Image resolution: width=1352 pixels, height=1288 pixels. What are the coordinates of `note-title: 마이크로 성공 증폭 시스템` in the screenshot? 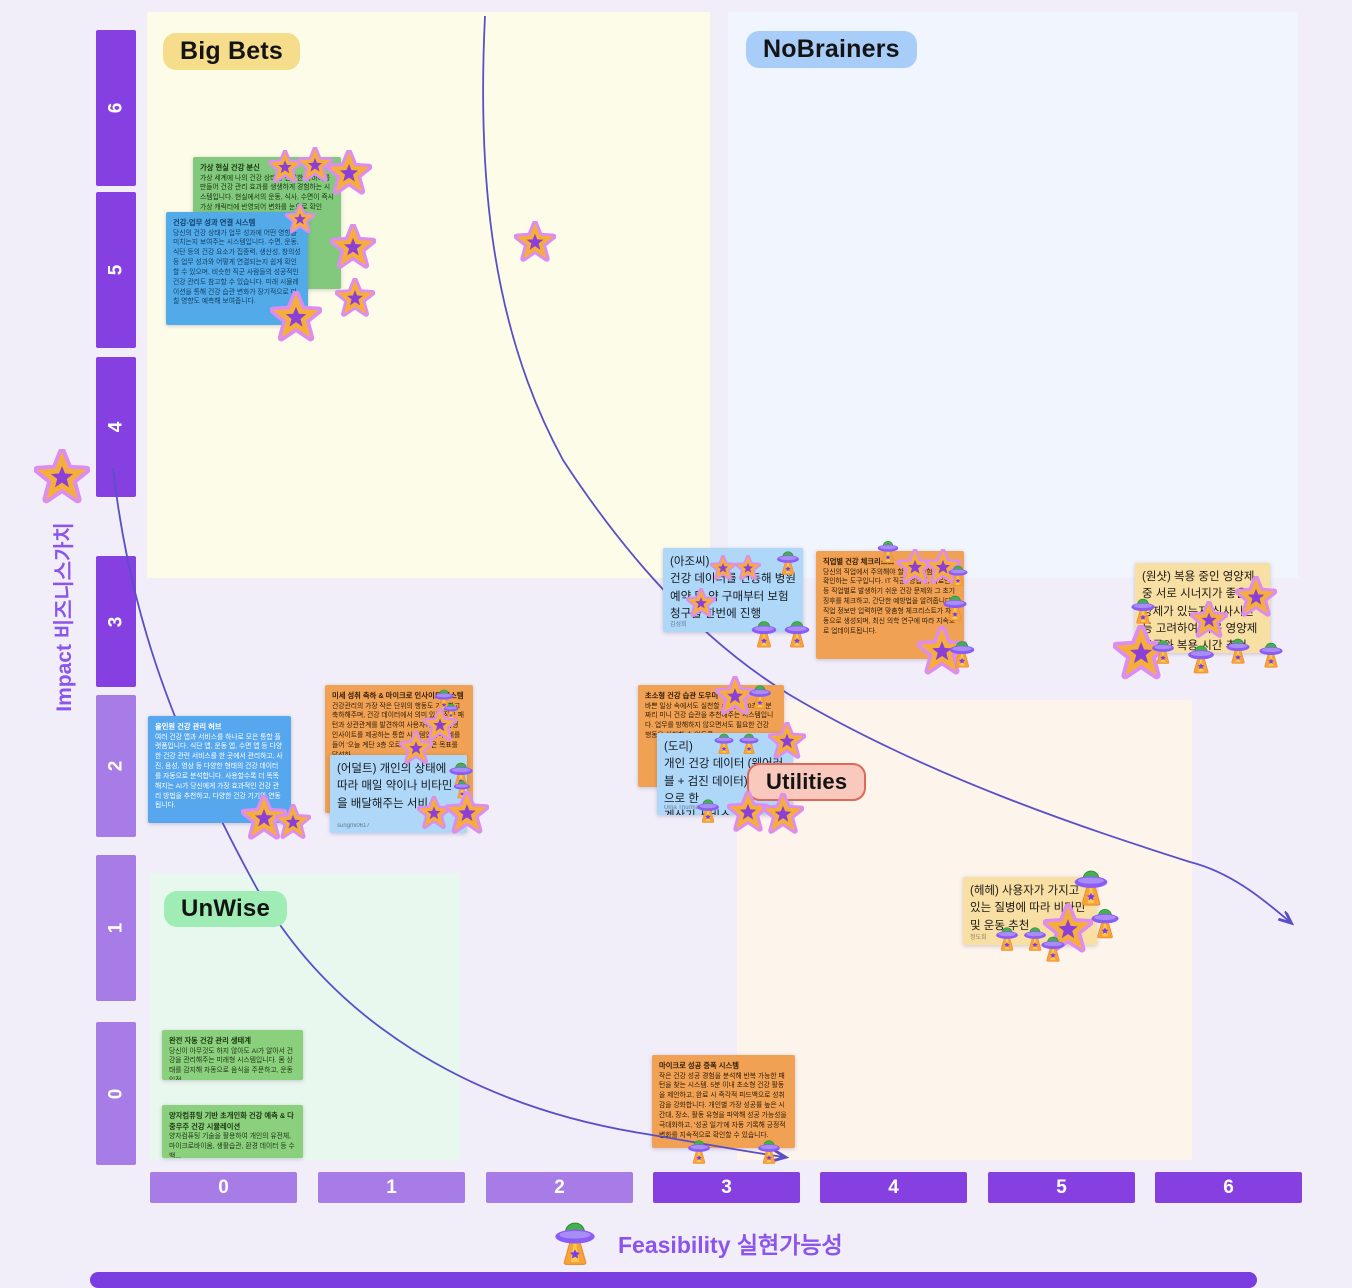 It's located at (699, 1065).